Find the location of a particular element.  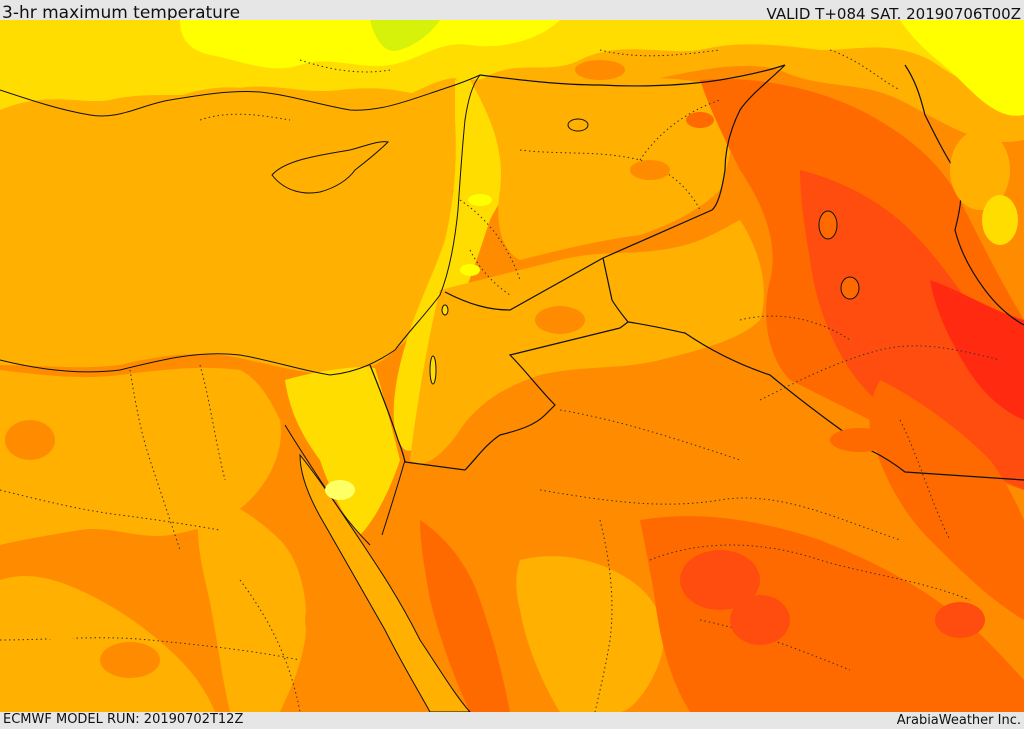

region-north-bright is located at coordinates (370, 44).